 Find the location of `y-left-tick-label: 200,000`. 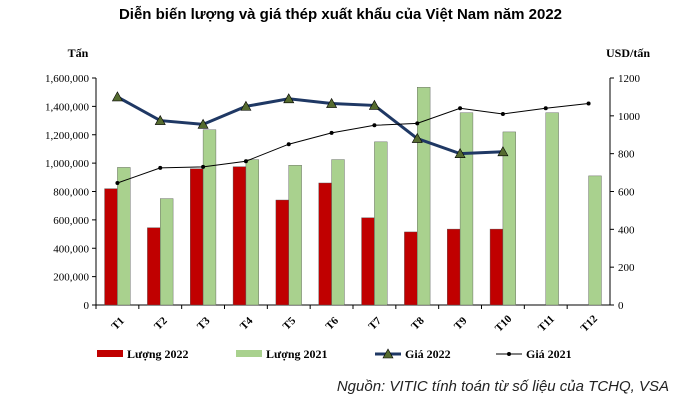

y-left-tick-label: 200,000 is located at coordinates (71, 278).